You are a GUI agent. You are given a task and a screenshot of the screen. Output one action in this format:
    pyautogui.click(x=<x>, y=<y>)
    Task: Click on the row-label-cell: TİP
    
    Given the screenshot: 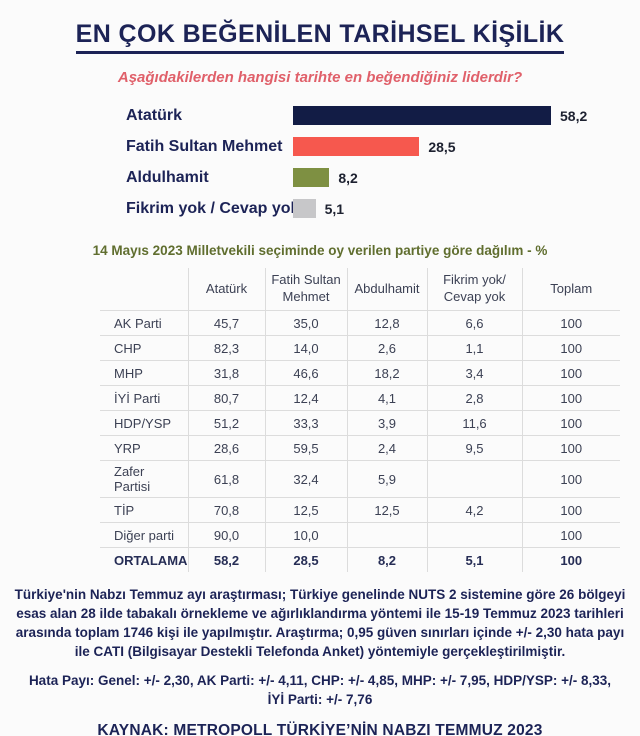 What is the action you would take?
    pyautogui.click(x=144, y=510)
    